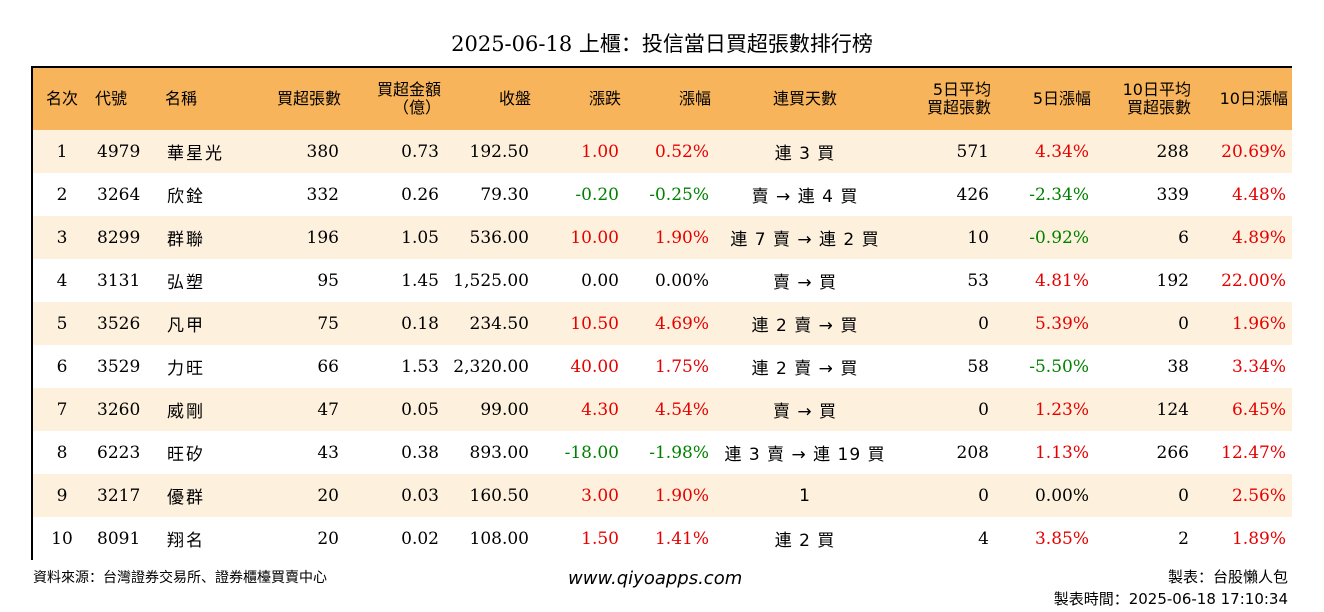  What do you see at coordinates (294, 409) in the screenshot?
I see `cell-buy-shares: 47` at bounding box center [294, 409].